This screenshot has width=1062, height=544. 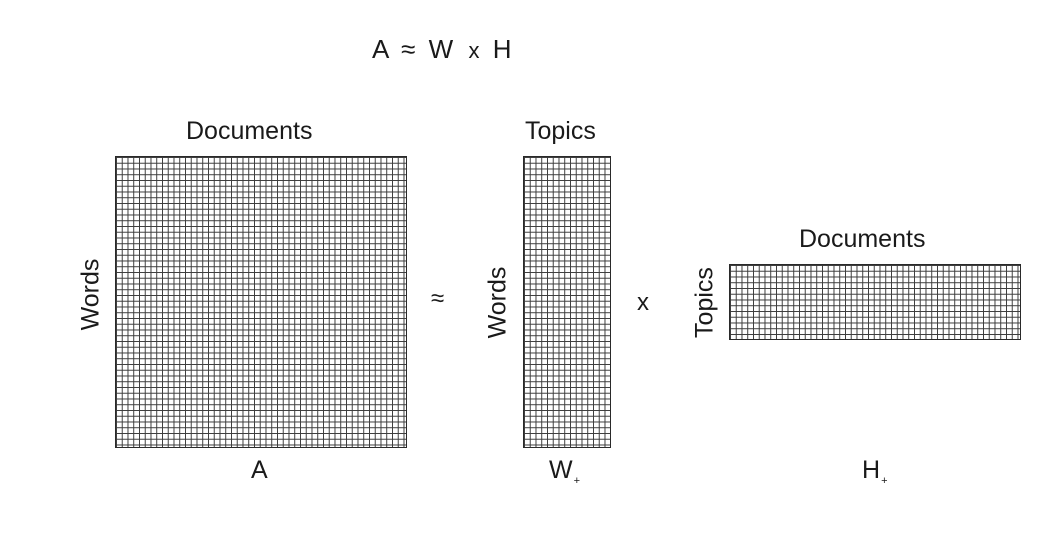 I want to click on times-symbol: x, so click(x=643, y=302).